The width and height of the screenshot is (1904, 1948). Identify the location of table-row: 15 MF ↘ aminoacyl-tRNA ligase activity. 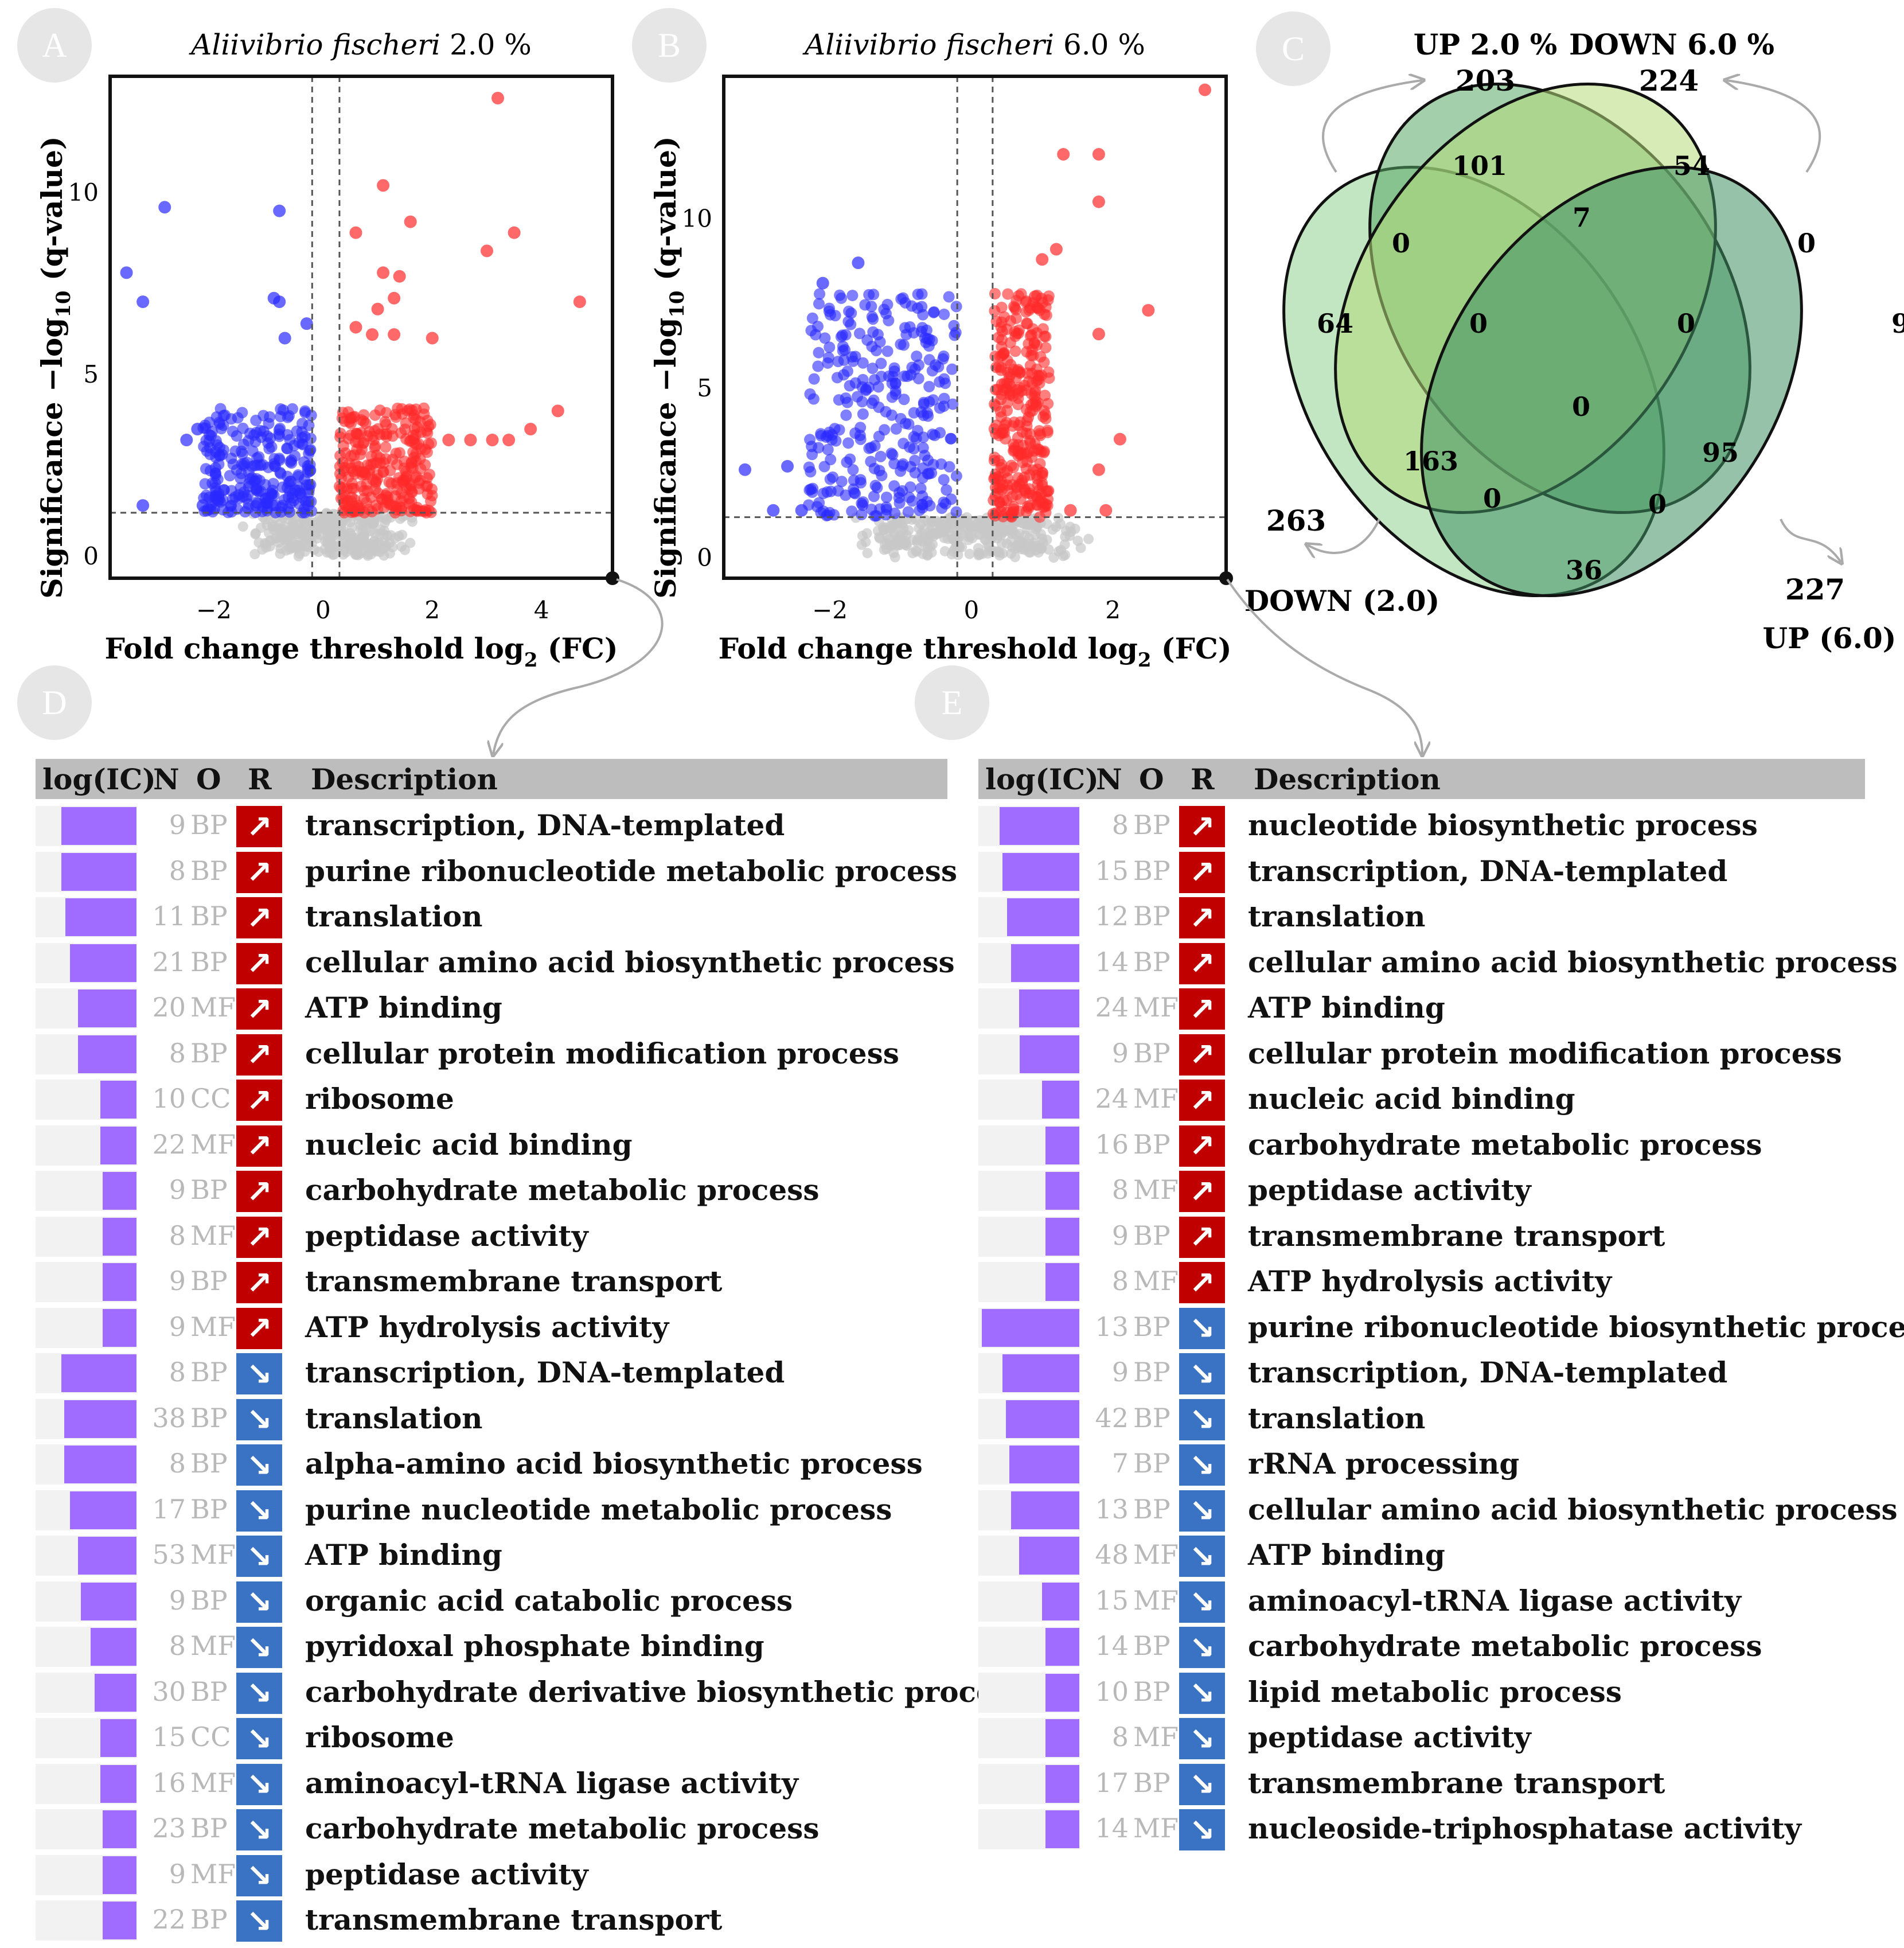
(1422, 1602).